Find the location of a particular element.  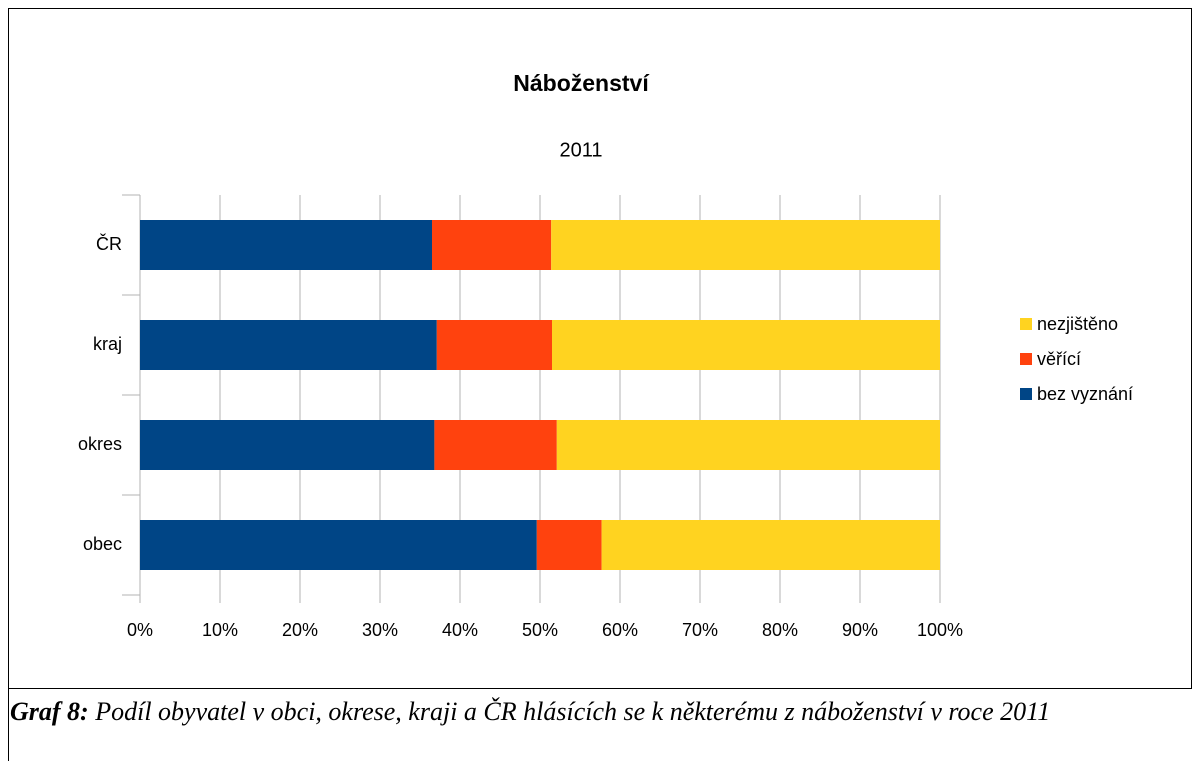

legend-label: věřící is located at coordinates (1059, 359).